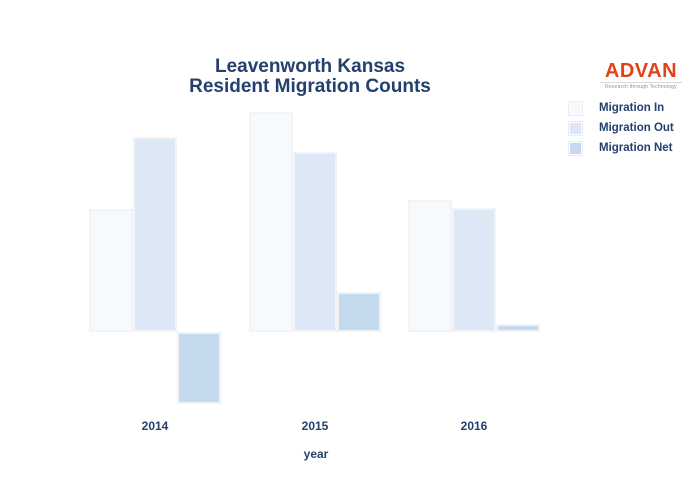 The height and width of the screenshot is (500, 700). Describe the element at coordinates (316, 454) in the screenshot. I see `x-axis-title: year` at that location.